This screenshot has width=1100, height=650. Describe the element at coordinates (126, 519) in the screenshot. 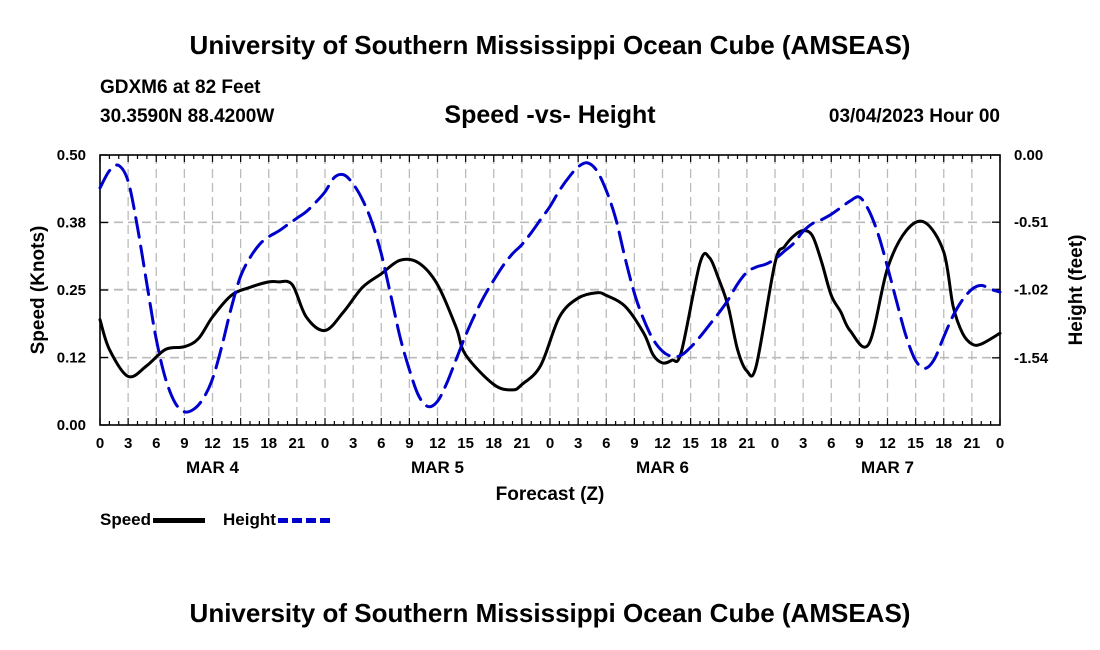

I see `legend-speed-label: Speed` at that location.